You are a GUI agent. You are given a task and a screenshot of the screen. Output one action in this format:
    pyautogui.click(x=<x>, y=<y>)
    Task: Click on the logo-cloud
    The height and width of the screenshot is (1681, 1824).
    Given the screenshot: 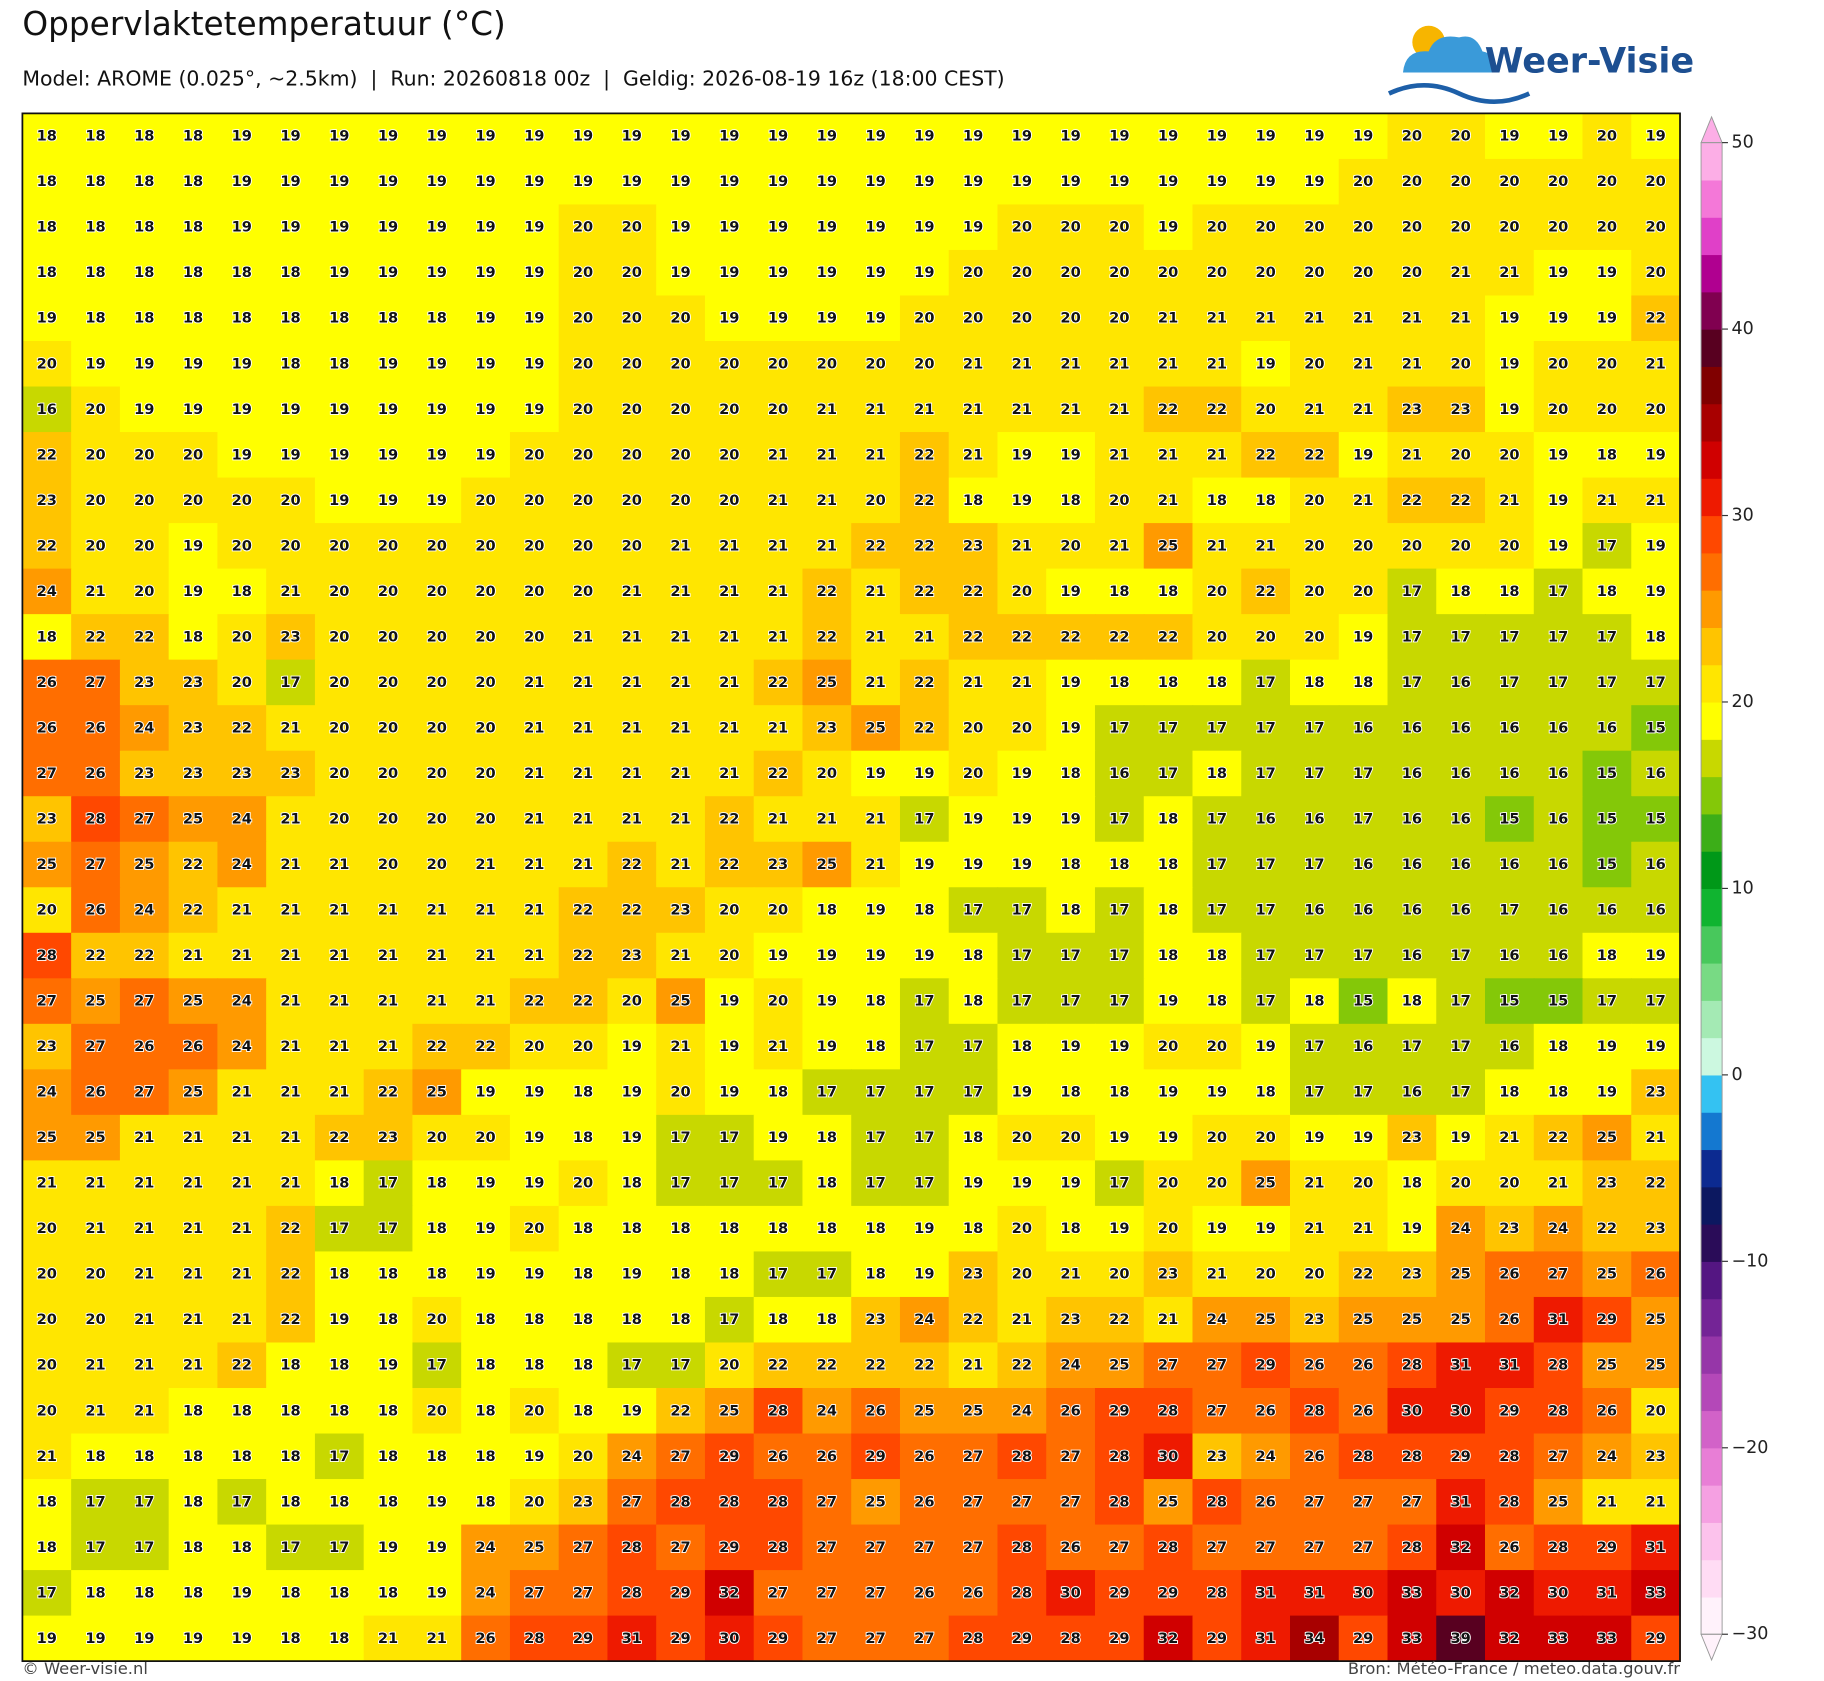 What is the action you would take?
    pyautogui.click(x=1448, y=54)
    